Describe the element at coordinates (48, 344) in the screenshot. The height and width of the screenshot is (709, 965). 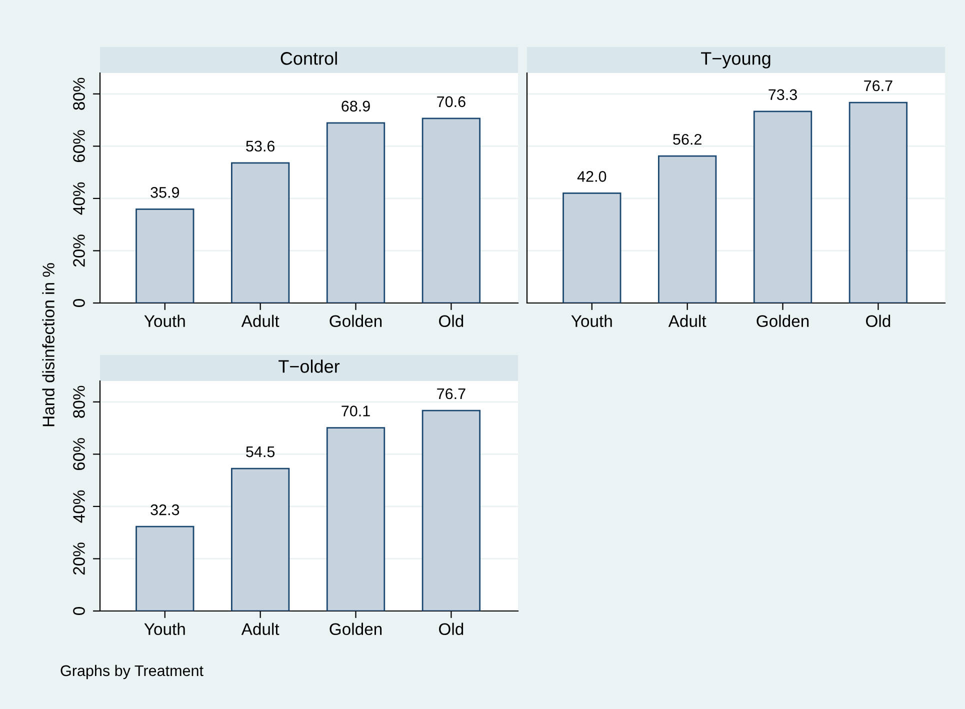
I see `y-axis-title: Hand disinfection in %` at that location.